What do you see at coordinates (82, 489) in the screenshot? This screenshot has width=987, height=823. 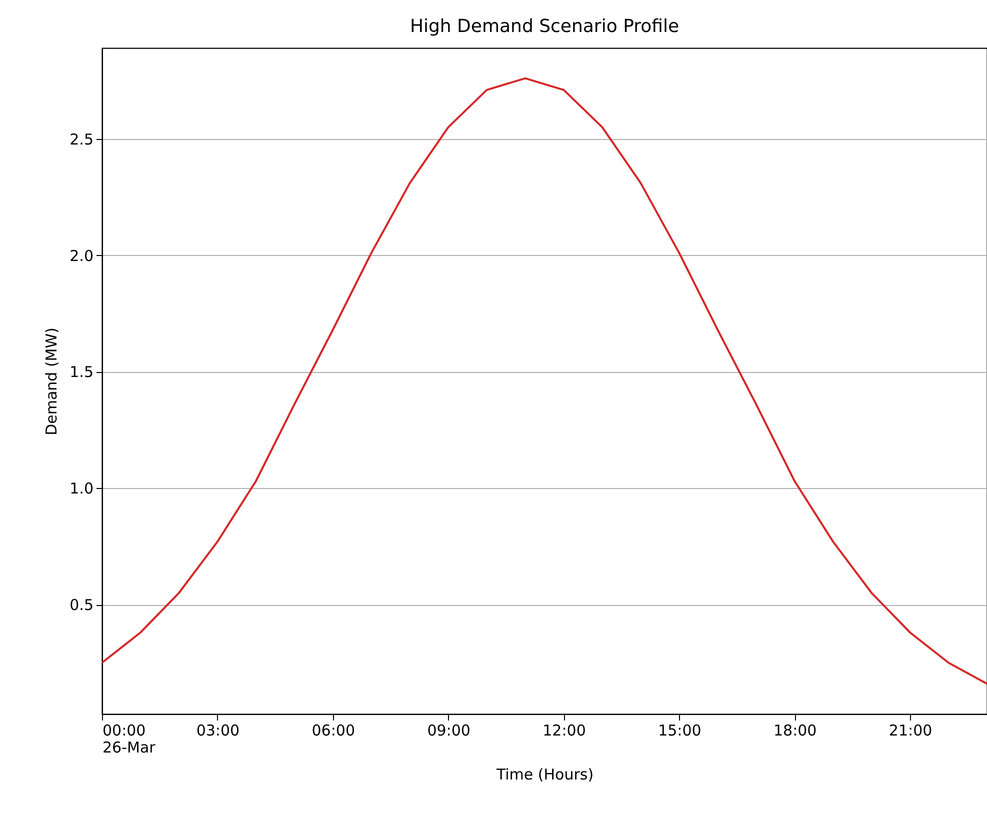 I see `y-tick-label: 1.0` at bounding box center [82, 489].